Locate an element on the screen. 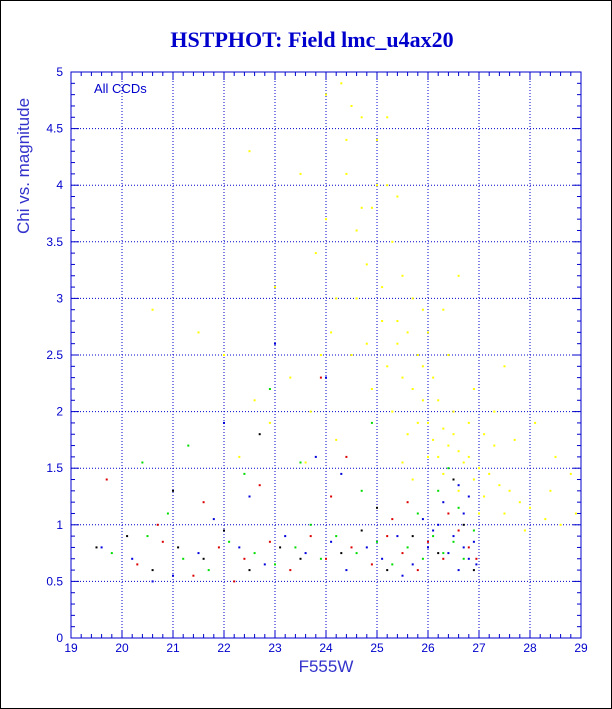  y-tick-label: 5 is located at coordinates (59, 72).